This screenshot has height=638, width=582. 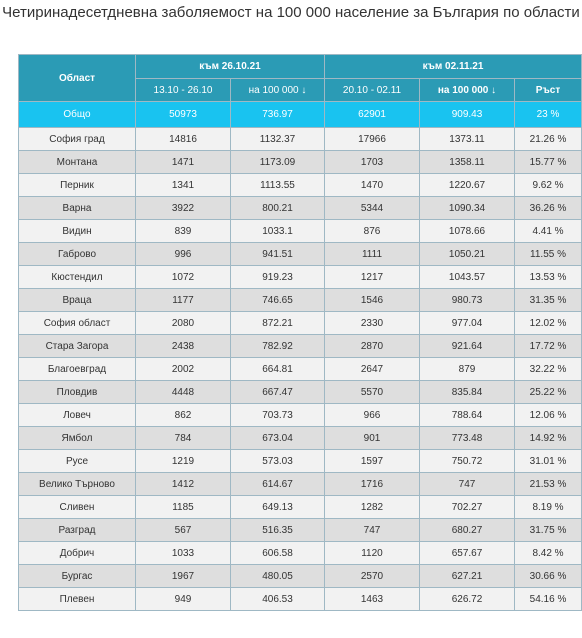 What do you see at coordinates (277, 231) in the screenshot?
I see `rate-period-1: 1033.1` at bounding box center [277, 231].